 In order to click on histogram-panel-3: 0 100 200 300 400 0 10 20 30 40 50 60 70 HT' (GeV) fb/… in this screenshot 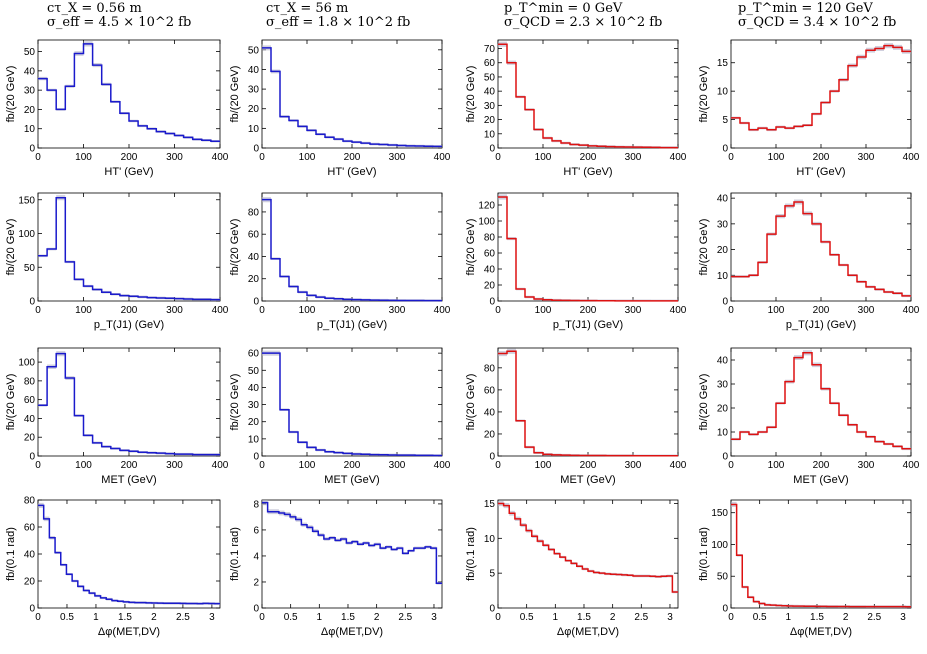, I will do `click(576, 108)`.